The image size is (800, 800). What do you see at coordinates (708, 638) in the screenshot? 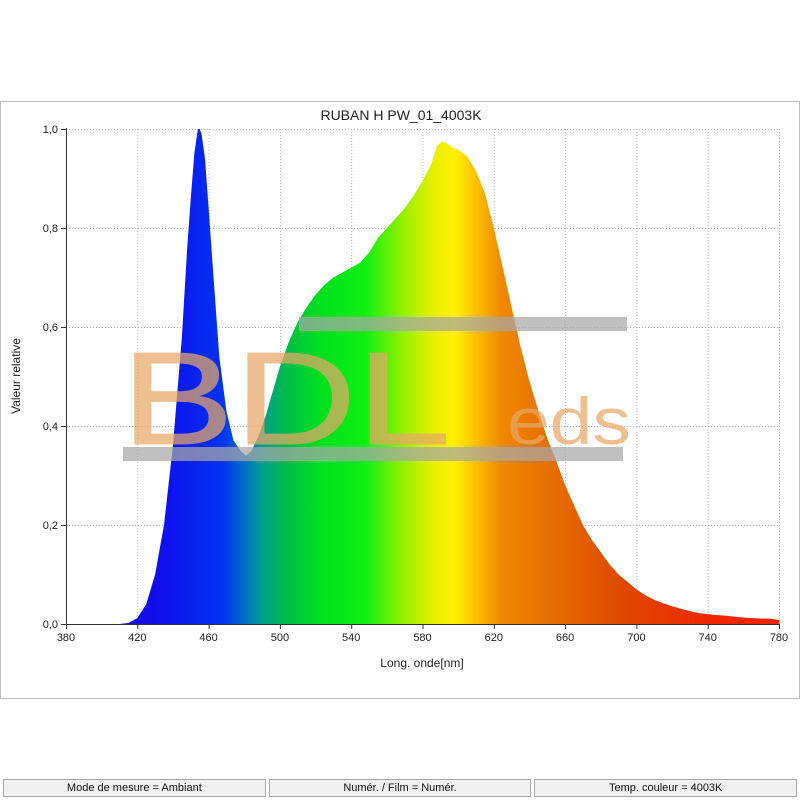
I see `x-tick-label: 740` at bounding box center [708, 638].